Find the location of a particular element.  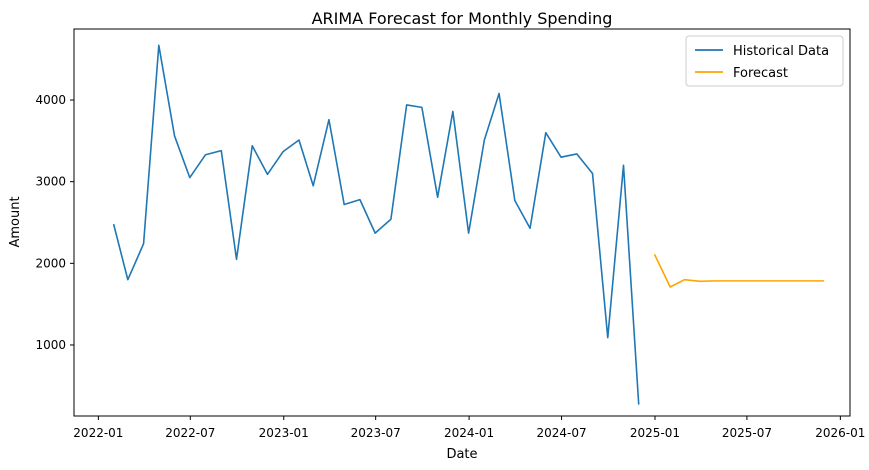

y-tick-label: 4000 is located at coordinates (50, 100).